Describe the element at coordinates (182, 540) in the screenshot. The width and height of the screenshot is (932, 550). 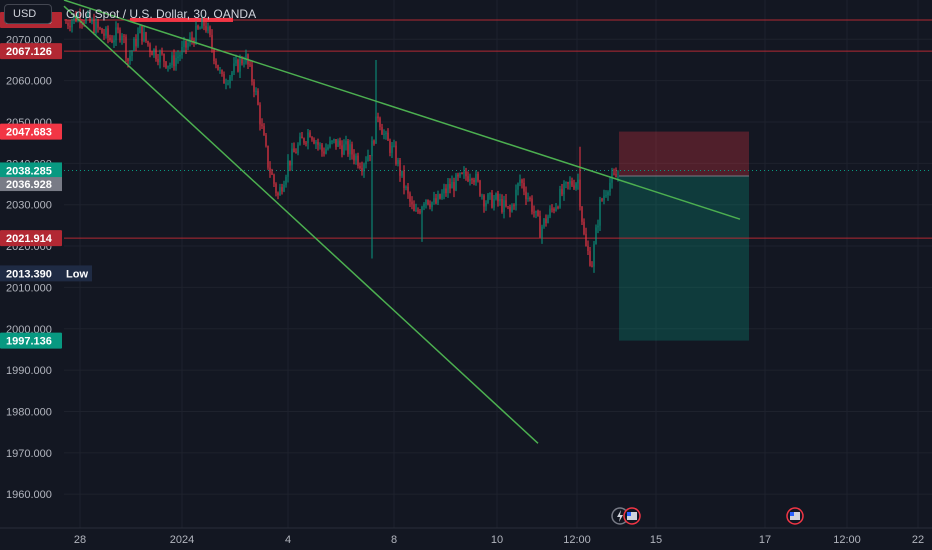
I see `x-tick-label: 2024` at that location.